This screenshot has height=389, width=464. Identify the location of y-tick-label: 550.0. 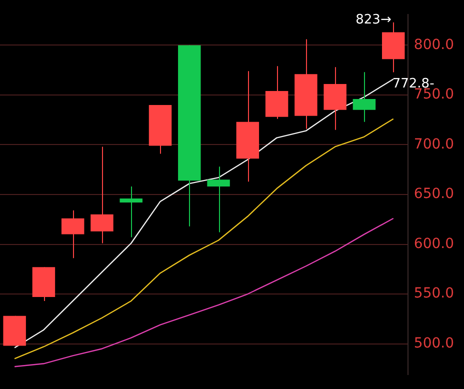
(434, 294).